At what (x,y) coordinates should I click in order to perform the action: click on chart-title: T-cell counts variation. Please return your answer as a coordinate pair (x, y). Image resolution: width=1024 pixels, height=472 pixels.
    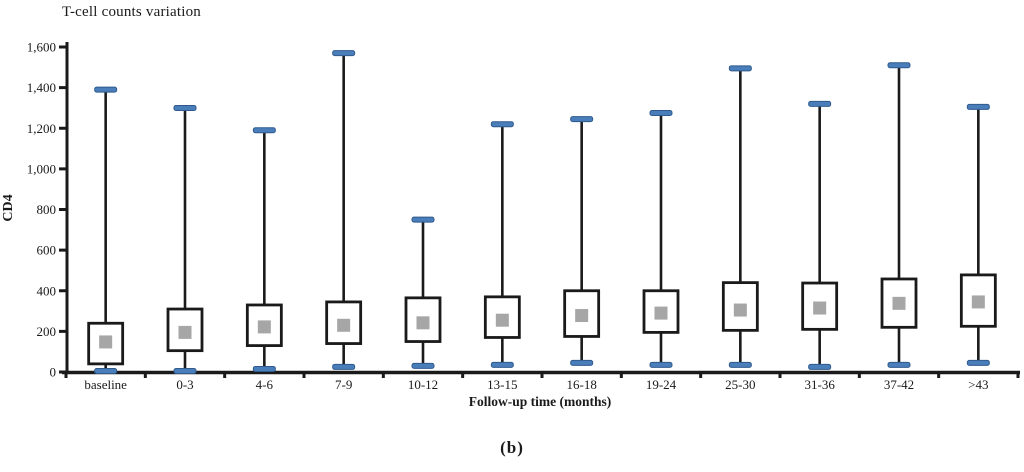
    Looking at the image, I should click on (132, 12).